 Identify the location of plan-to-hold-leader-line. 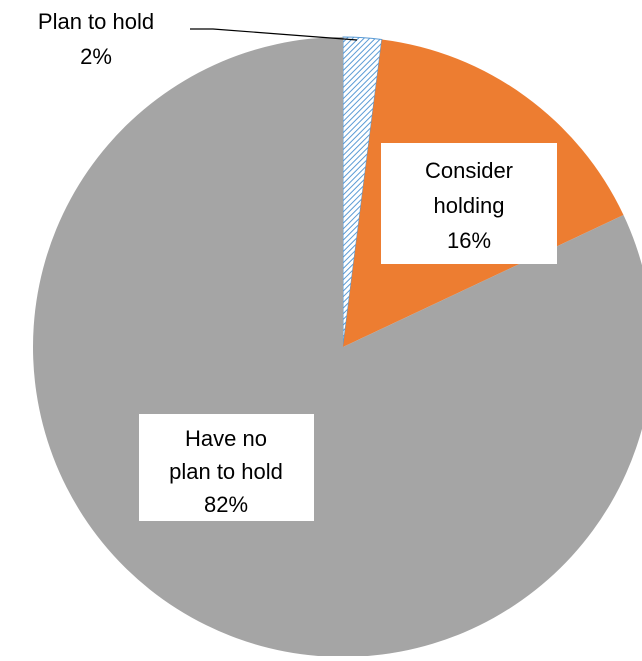
(274, 34).